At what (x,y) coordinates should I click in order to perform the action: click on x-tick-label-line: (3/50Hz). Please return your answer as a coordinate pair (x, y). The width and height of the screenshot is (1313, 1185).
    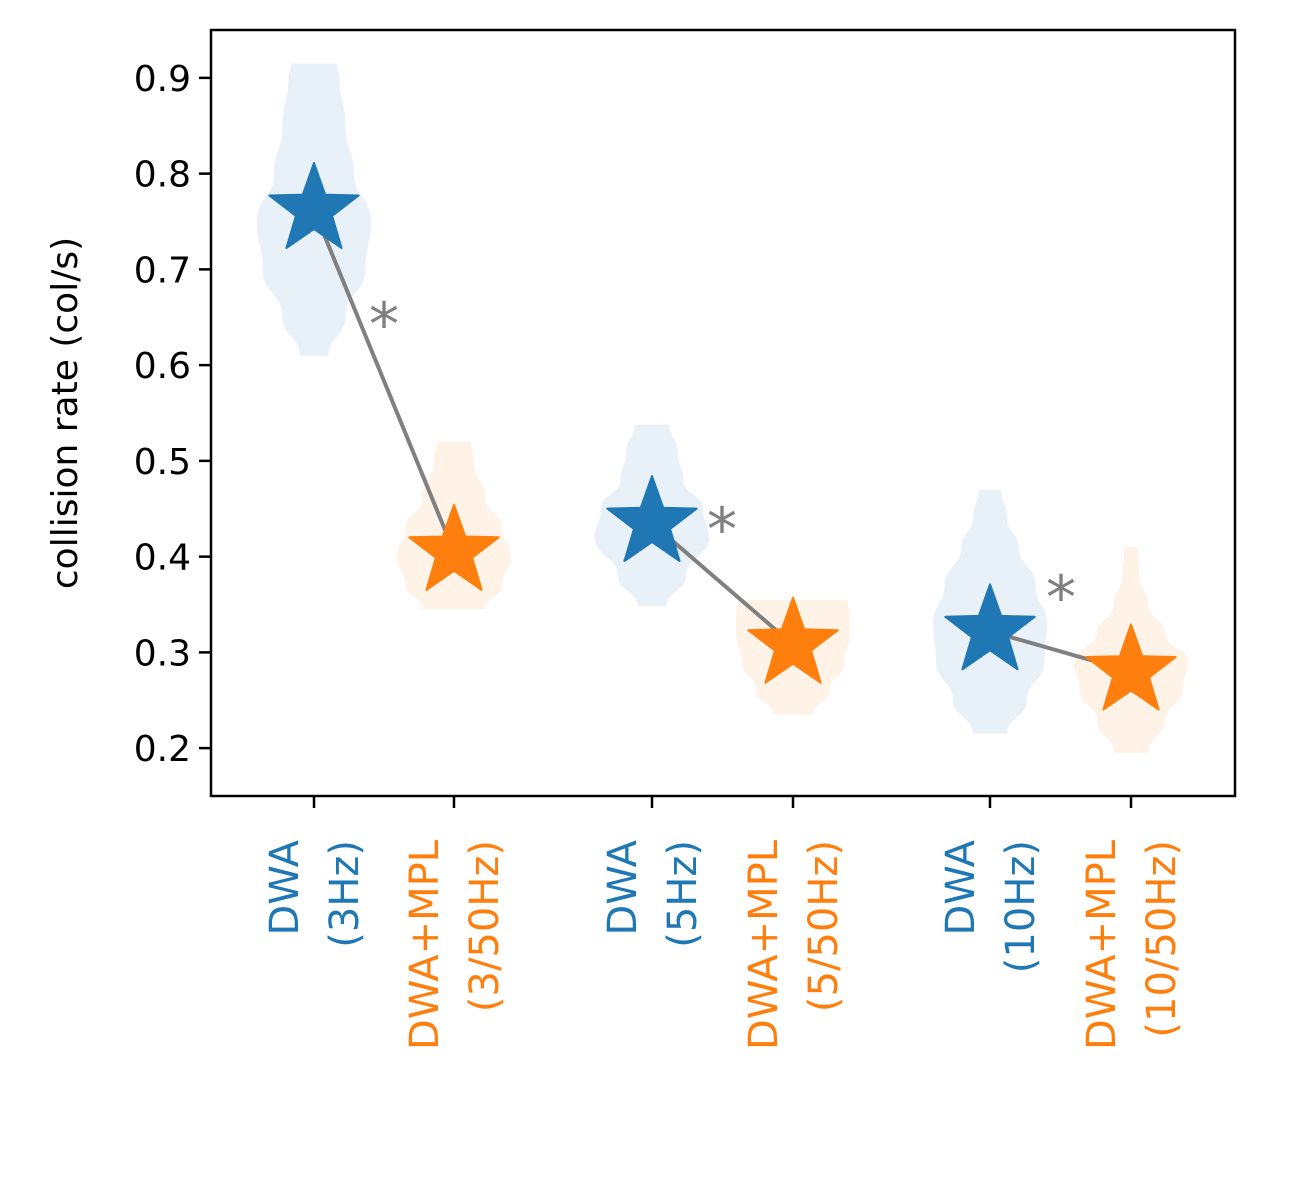
    Looking at the image, I should click on (485, 926).